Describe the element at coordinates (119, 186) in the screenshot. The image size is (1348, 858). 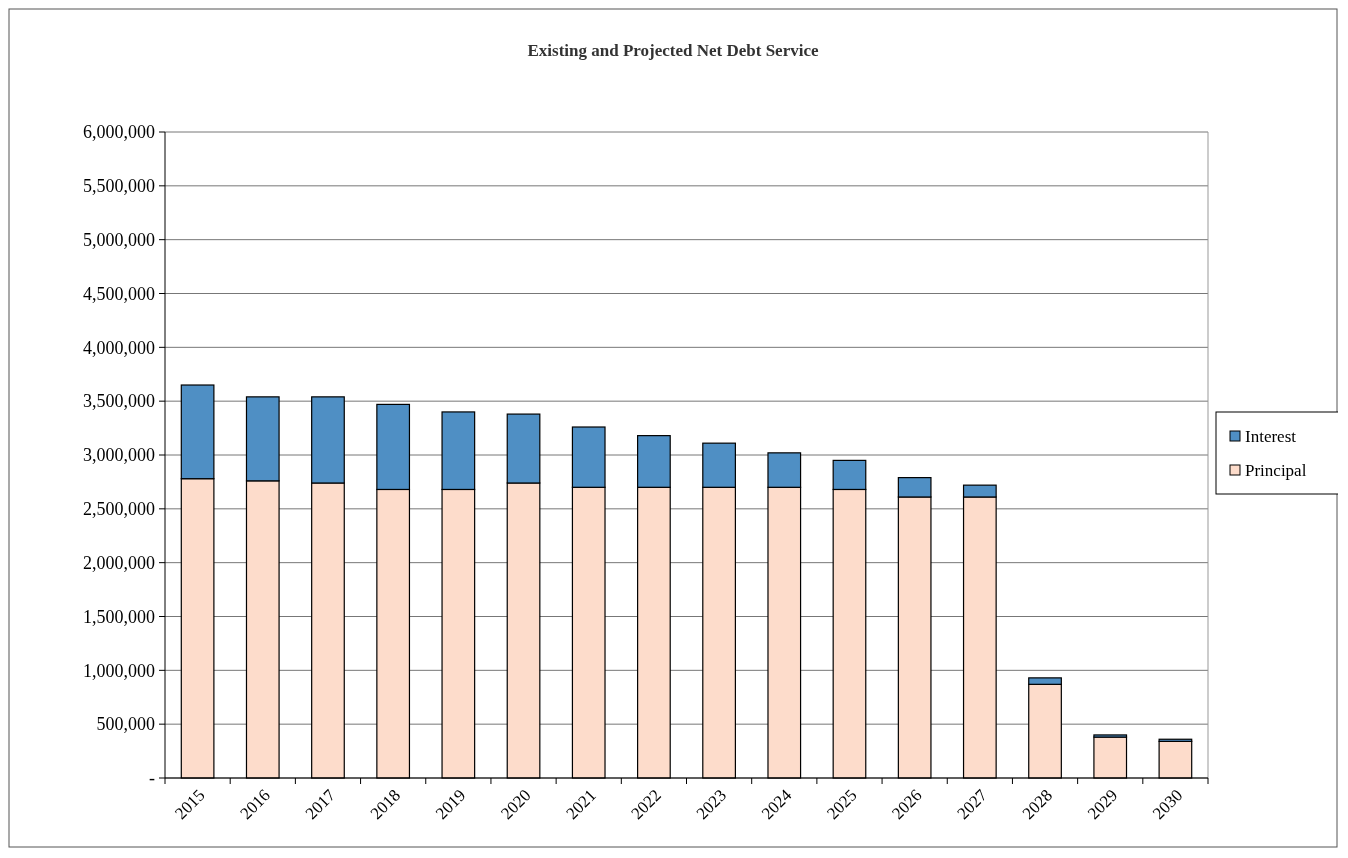
I see `y-tick-label: 5,500,000` at that location.